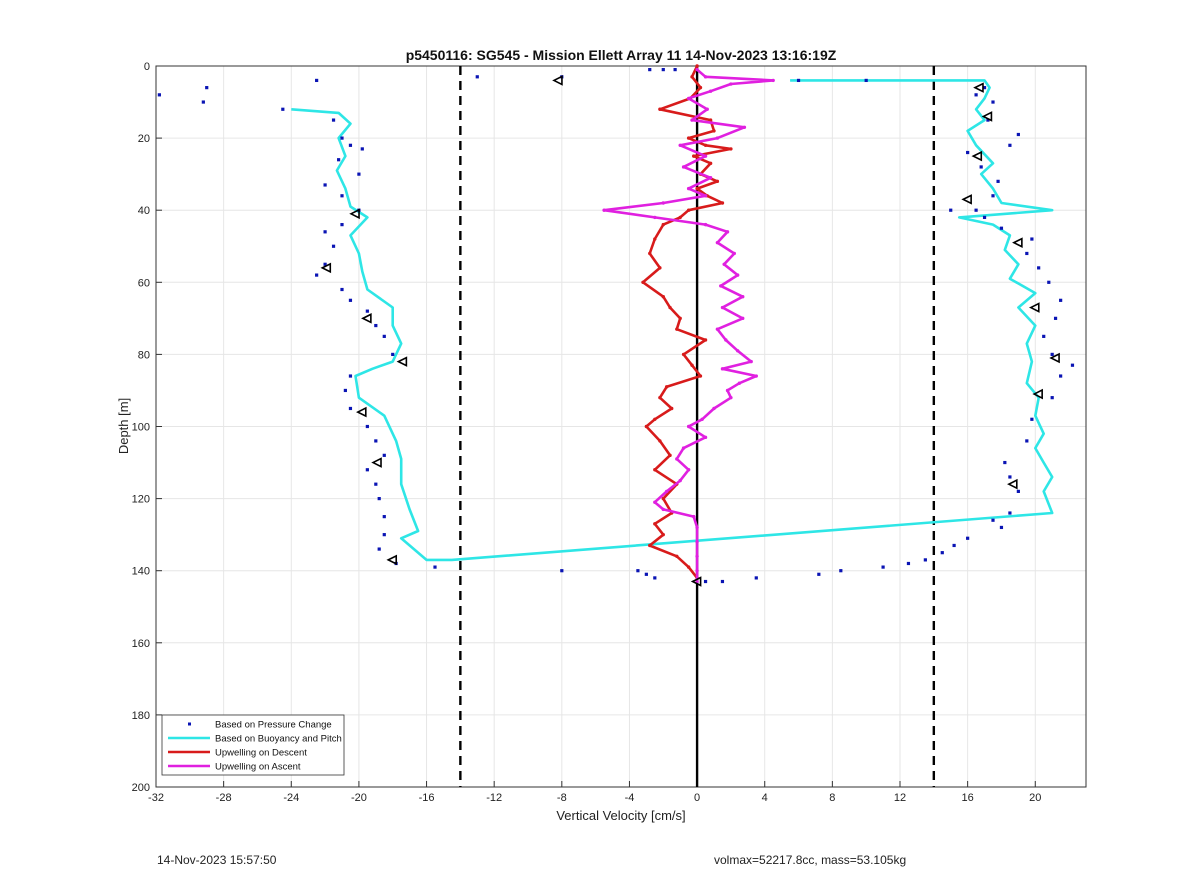 The height and width of the screenshot is (885, 1200). Describe the element at coordinates (273, 725) in the screenshot. I see `legend-label: Based on Pressure Change` at that location.